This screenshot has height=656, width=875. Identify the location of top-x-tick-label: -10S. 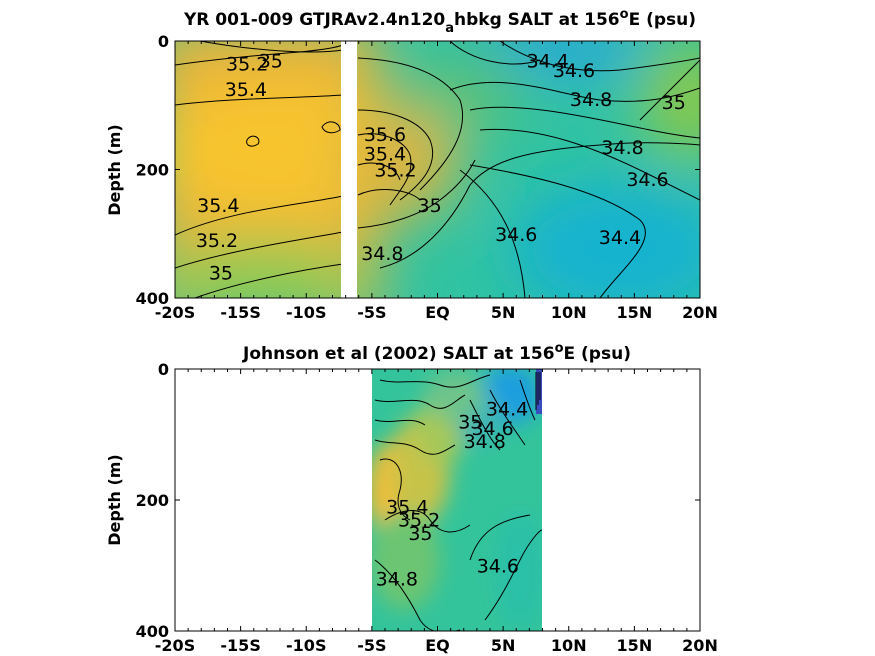
(306, 312).